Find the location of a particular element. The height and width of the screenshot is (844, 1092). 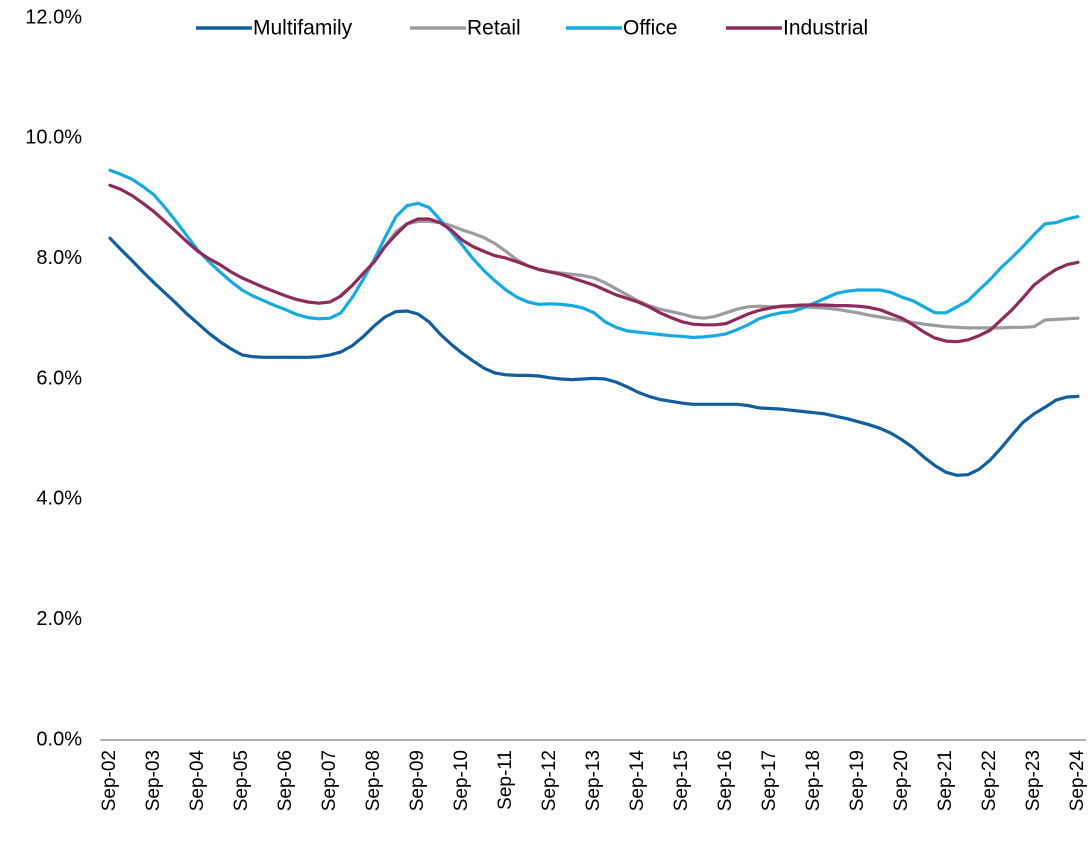

legend-label: Office is located at coordinates (650, 28).